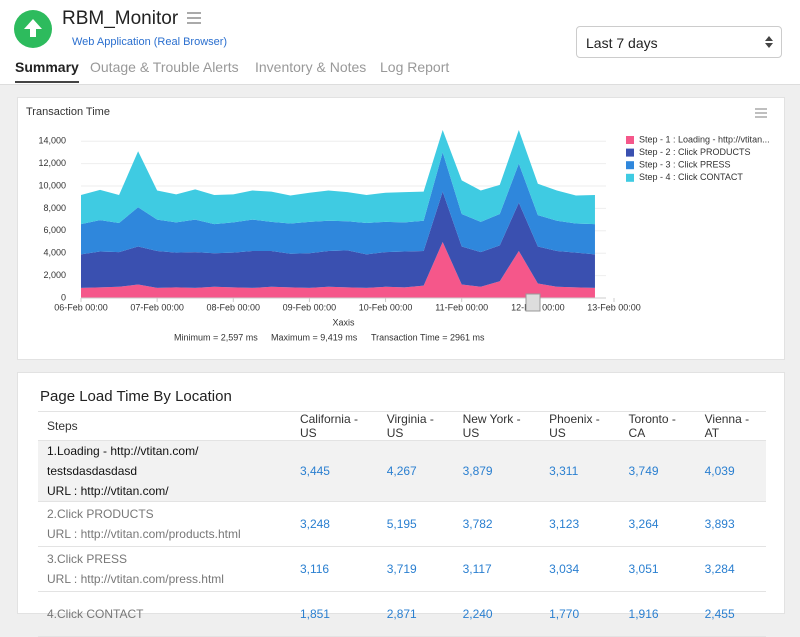  Describe the element at coordinates (334, 614) in the screenshot. I see `load-time: 1,851` at that location.